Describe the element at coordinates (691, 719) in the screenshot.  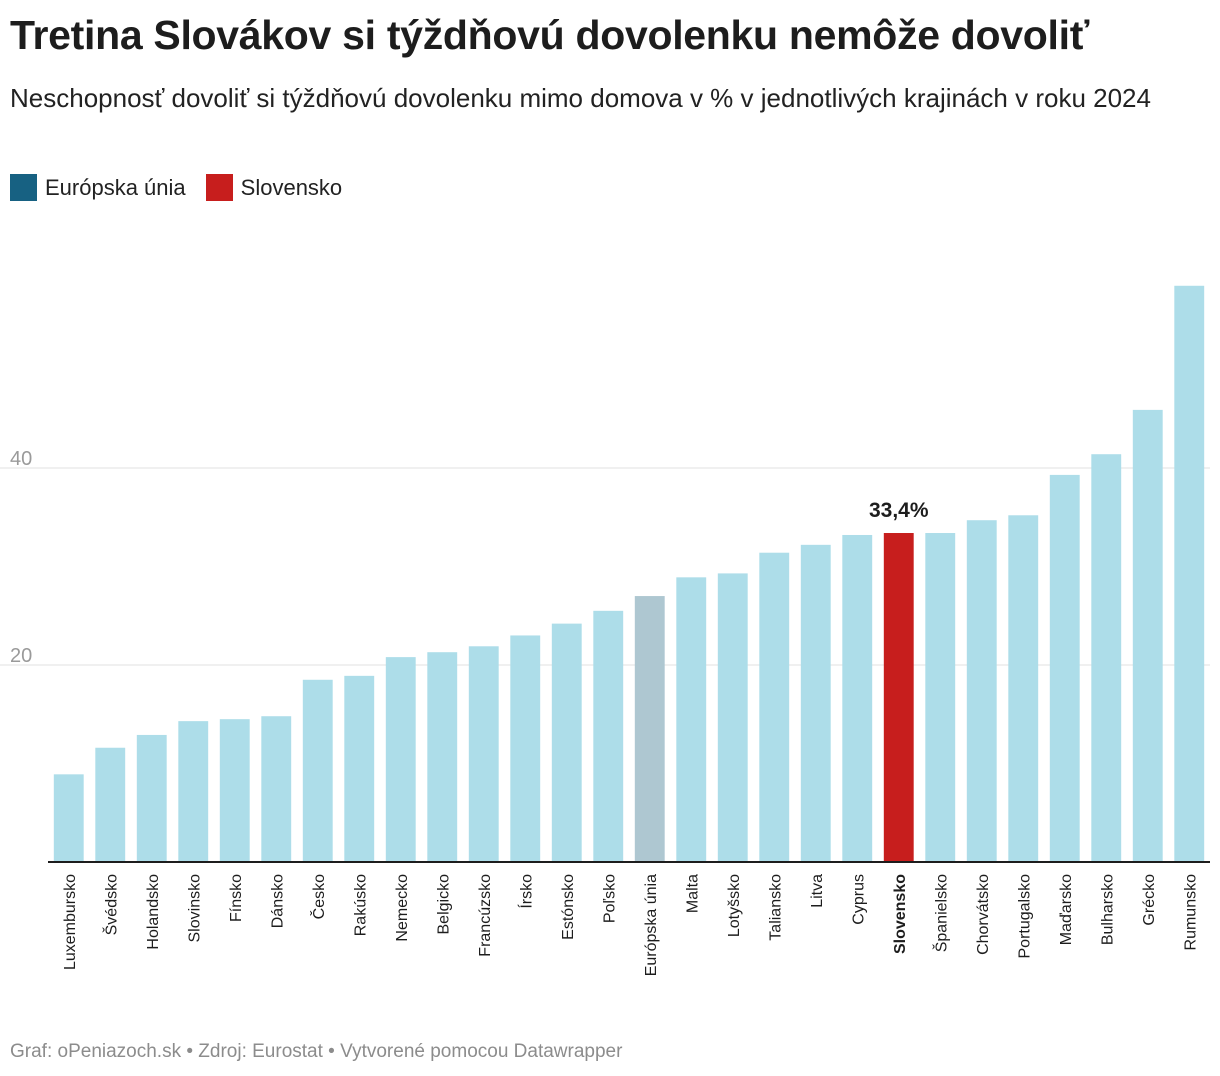
I see `bar-malta` at that location.